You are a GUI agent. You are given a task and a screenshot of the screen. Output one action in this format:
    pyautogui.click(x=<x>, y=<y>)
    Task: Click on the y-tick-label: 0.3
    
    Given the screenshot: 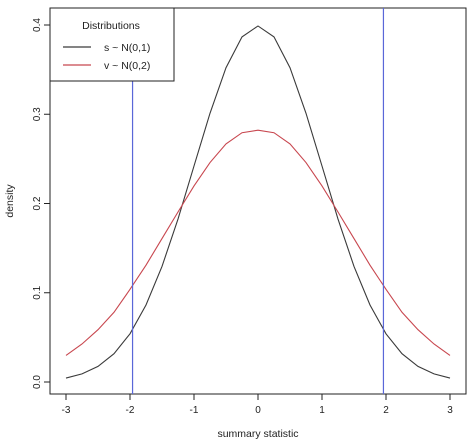 What is the action you would take?
    pyautogui.click(x=37, y=114)
    